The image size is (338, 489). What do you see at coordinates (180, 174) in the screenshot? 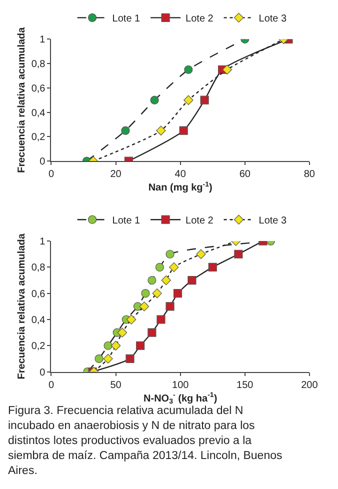
I see `x-tick-label: 40` at bounding box center [180, 174].